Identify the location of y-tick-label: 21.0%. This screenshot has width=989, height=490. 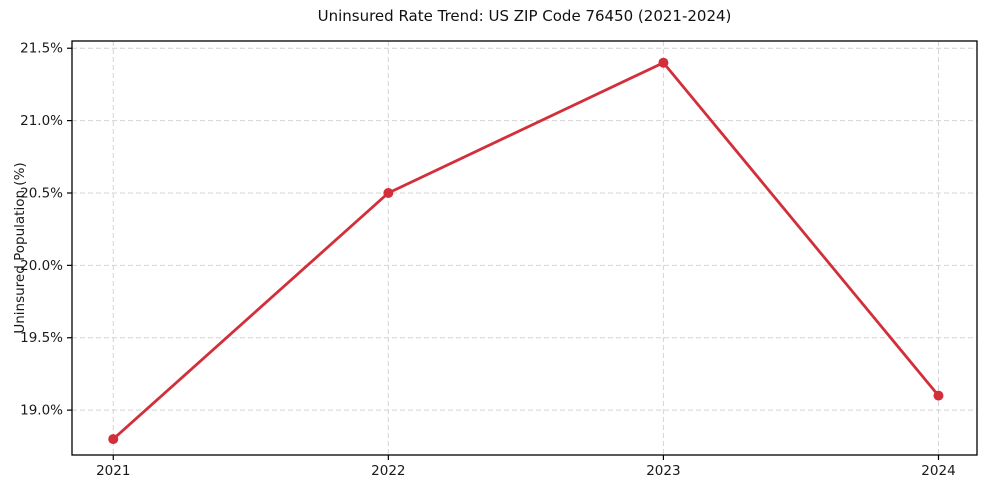
(41, 121).